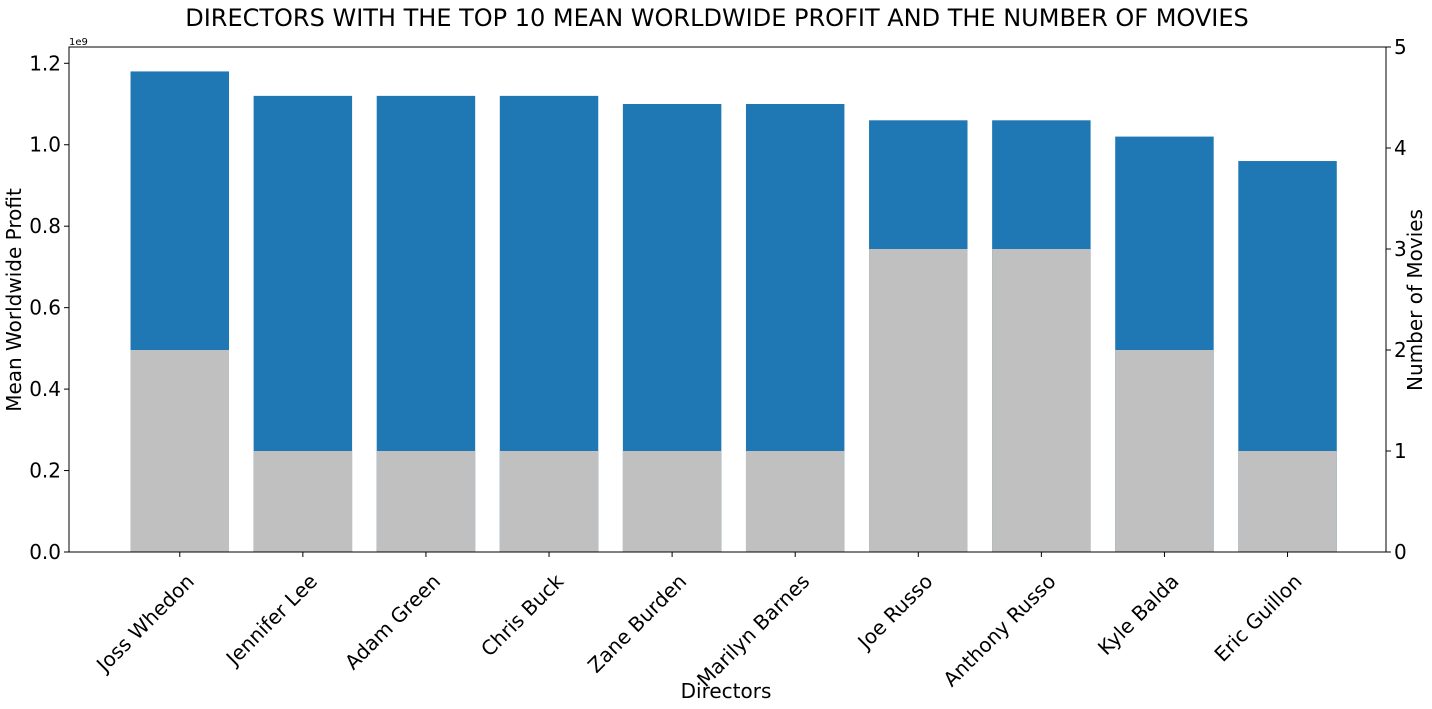 The image size is (1432, 709). What do you see at coordinates (1400, 552) in the screenshot?
I see `right-y-tick-label: 0` at bounding box center [1400, 552].